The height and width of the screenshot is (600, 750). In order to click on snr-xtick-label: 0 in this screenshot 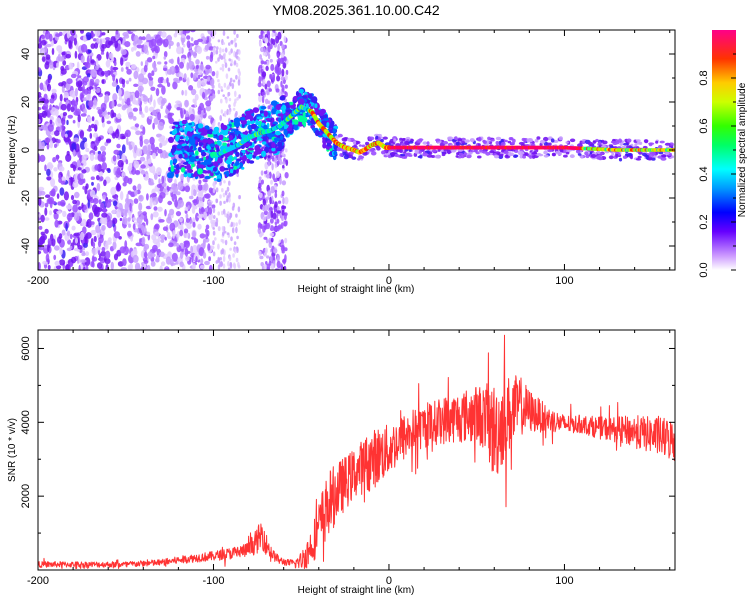, I will do `click(389, 581)`.